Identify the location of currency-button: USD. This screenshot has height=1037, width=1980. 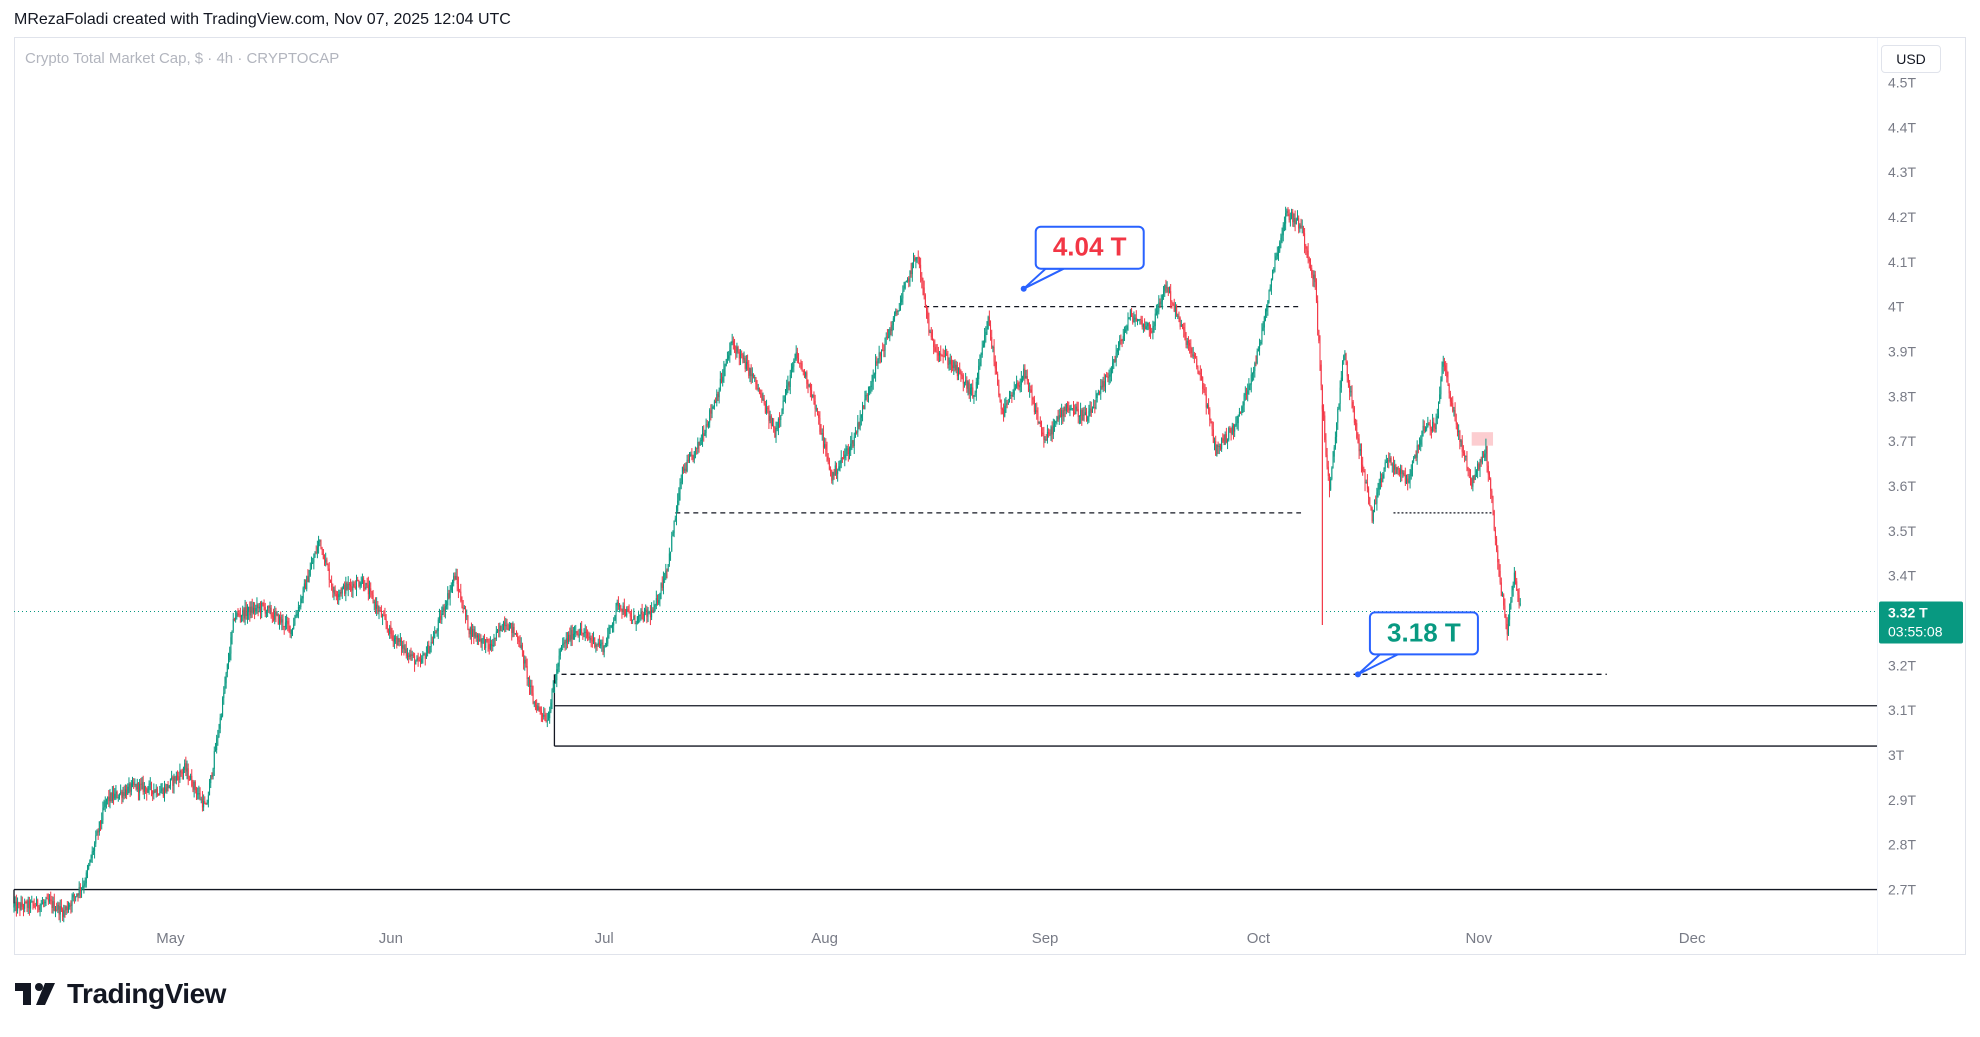
(1911, 59).